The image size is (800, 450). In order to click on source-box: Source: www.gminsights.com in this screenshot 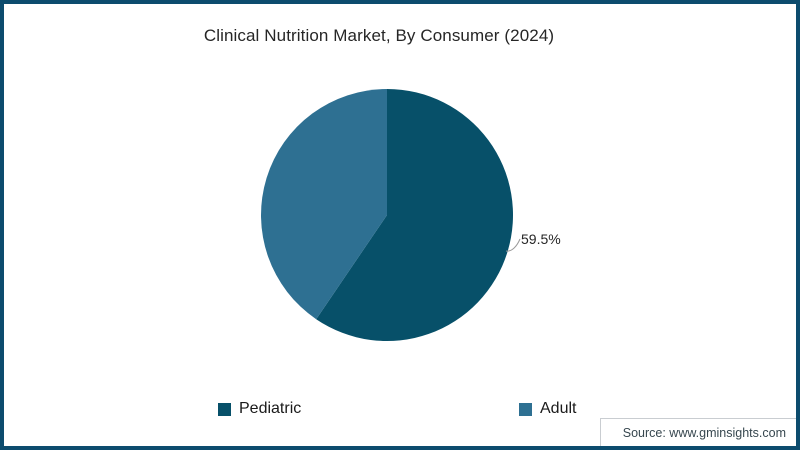, I will do `click(698, 432)`.